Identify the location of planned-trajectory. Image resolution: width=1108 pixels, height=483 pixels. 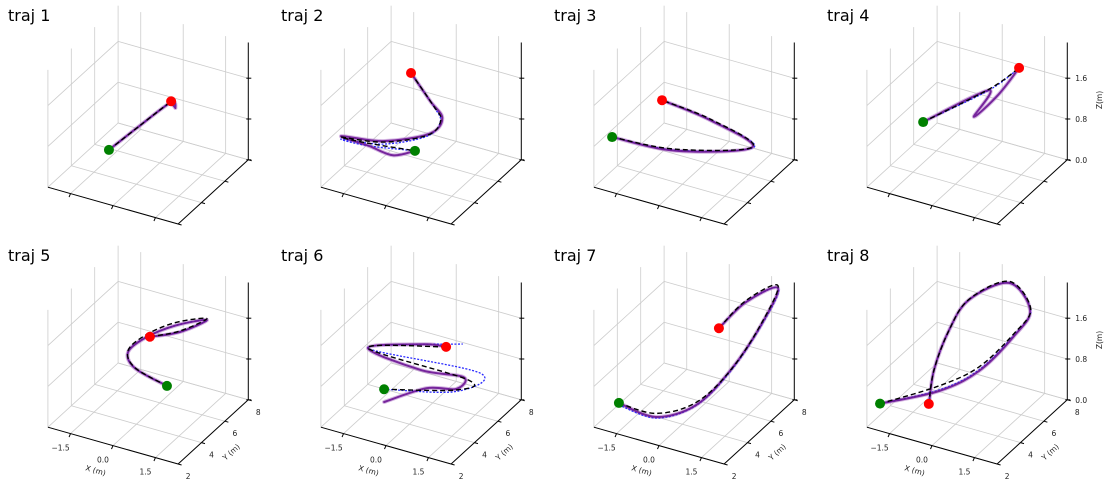
(971, 95).